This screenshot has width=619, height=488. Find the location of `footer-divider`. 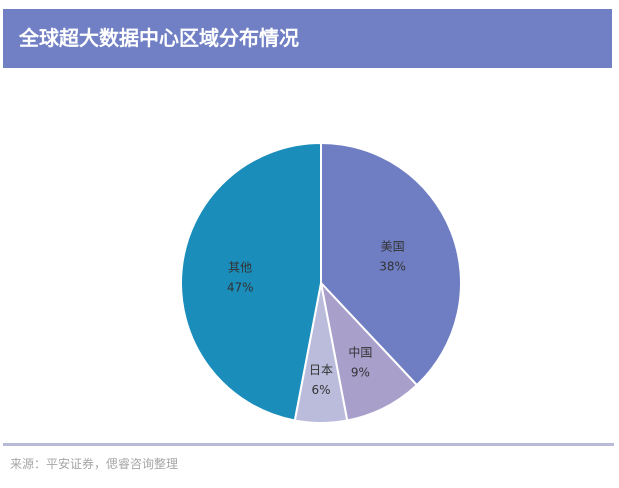

footer-divider is located at coordinates (308, 444).